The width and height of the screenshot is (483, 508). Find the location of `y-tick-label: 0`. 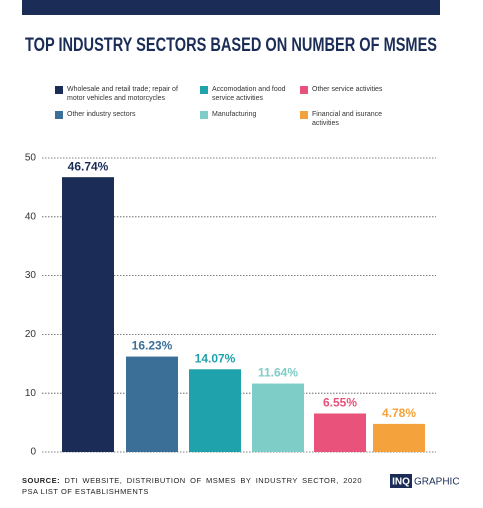

y-tick-label: 0 is located at coordinates (33, 452).